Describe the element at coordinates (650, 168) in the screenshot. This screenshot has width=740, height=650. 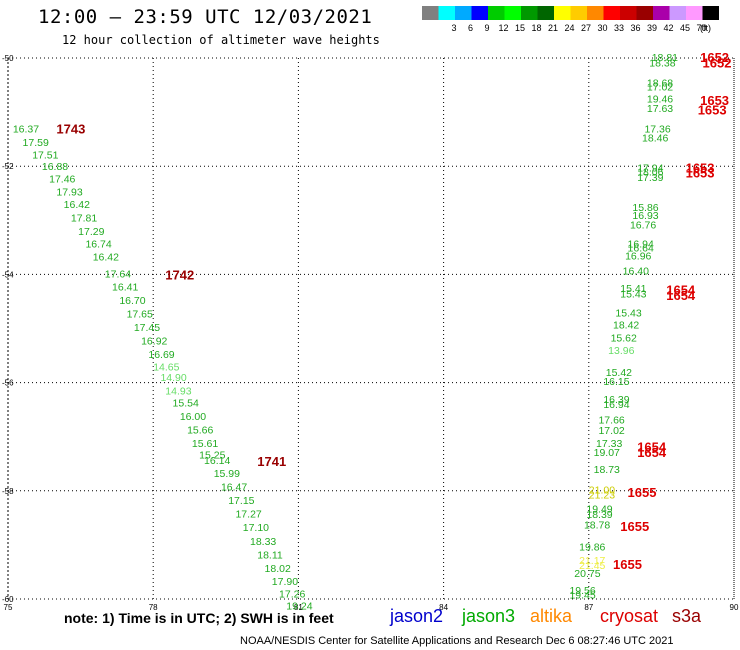
I see `wave-height-label: 17.94` at that location.